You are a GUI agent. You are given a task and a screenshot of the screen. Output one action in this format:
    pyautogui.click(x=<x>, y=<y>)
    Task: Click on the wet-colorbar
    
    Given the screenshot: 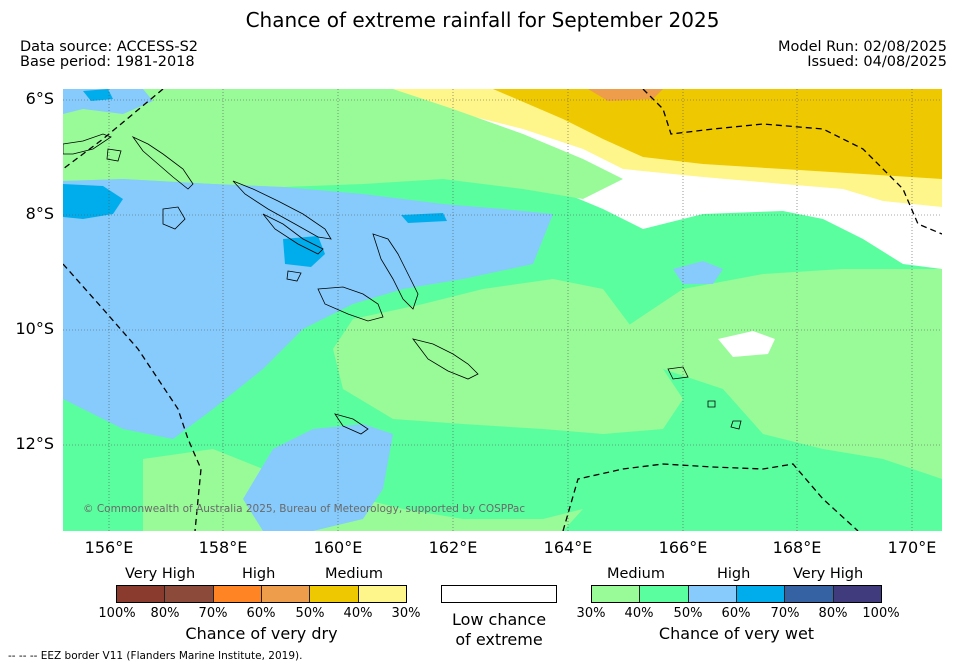 What is the action you would take?
    pyautogui.click(x=736, y=594)
    